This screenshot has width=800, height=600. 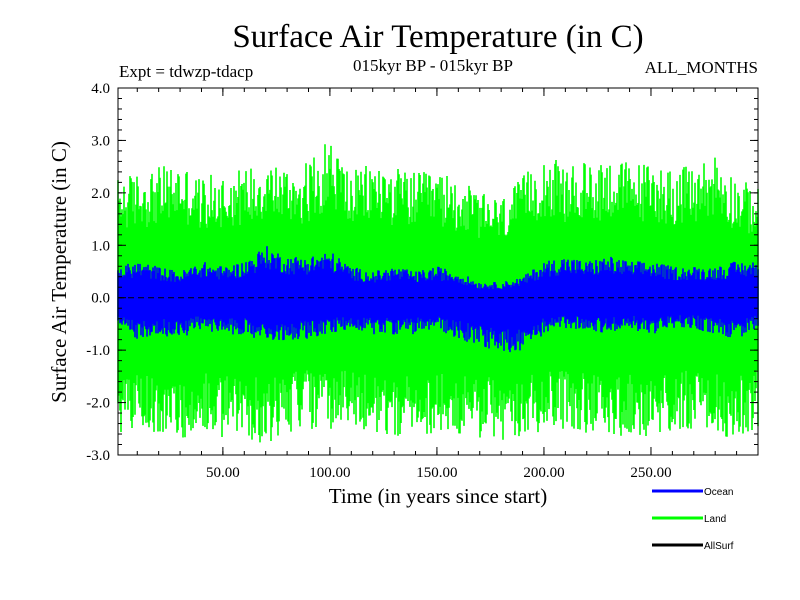 What do you see at coordinates (650, 473) in the screenshot?
I see `x-tick-label: 250.00` at bounding box center [650, 473].